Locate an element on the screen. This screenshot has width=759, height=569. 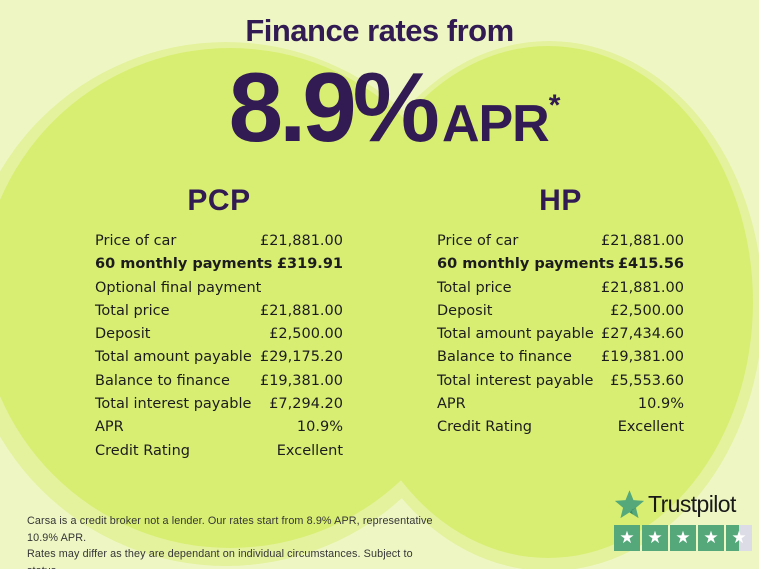
row-value: £27,434.60 is located at coordinates (642, 334).